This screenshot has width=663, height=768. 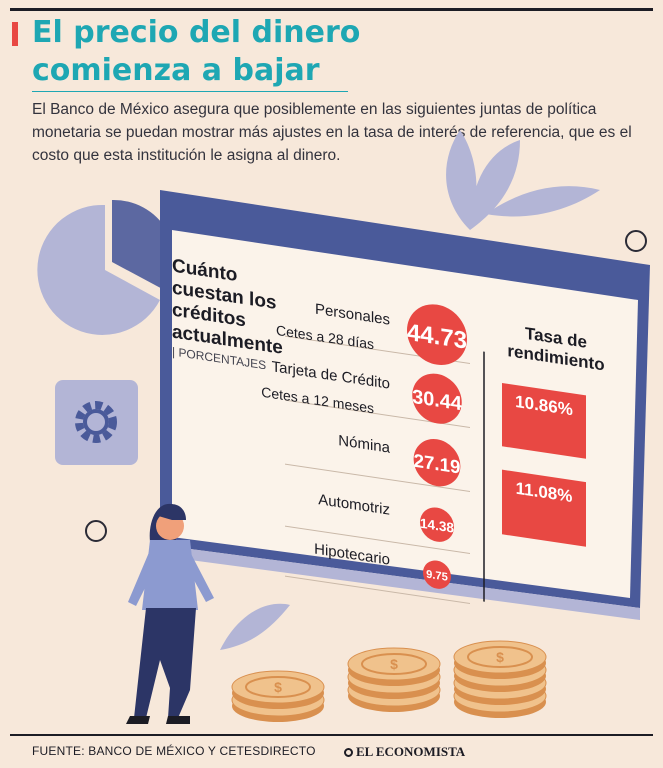 I want to click on title-accent-bar, so click(x=15, y=34).